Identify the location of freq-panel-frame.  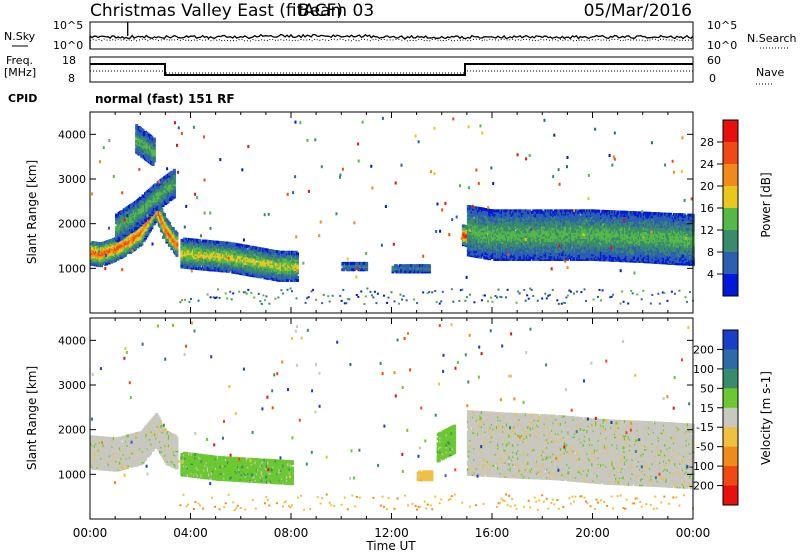
(391, 69).